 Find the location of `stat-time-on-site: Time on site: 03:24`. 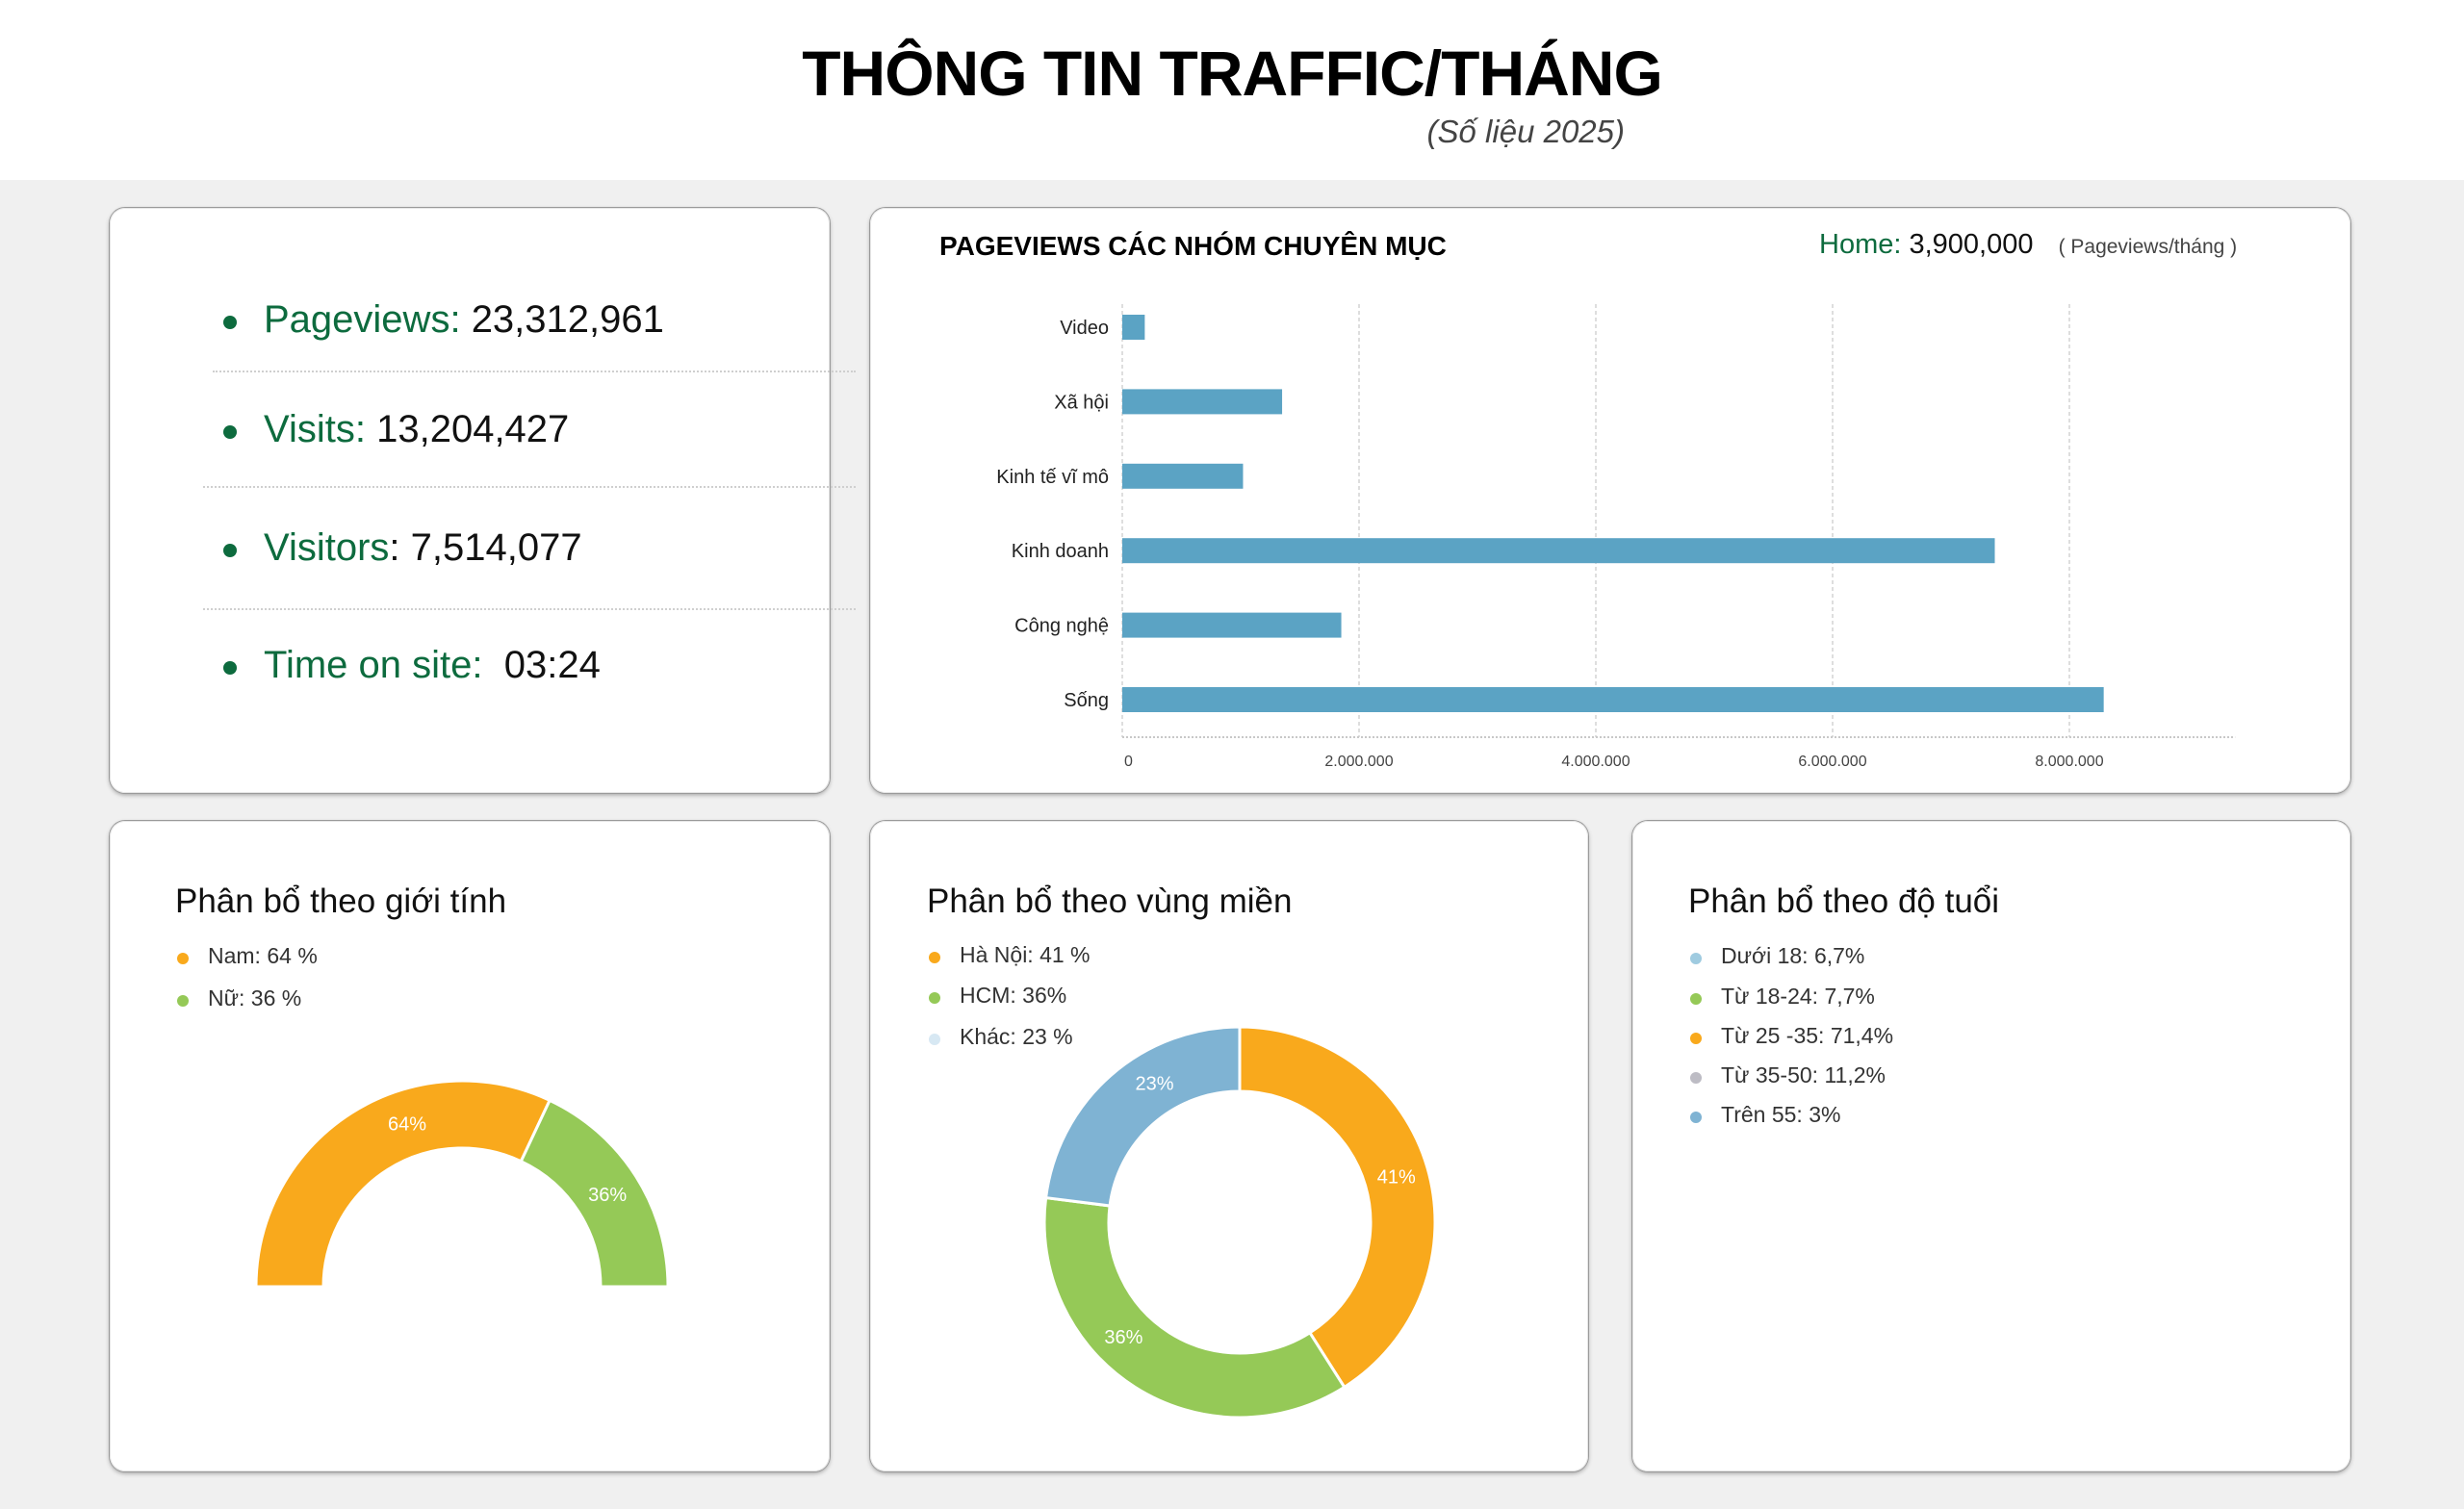

stat-time-on-site: Time on site: 03:24 is located at coordinates (470, 667).